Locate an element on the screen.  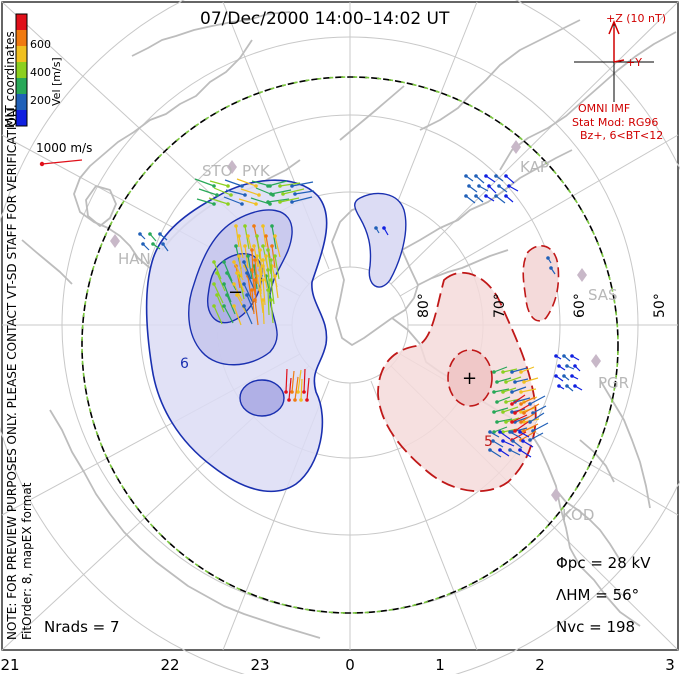
colorbar-bin is located at coordinates (21, 70).